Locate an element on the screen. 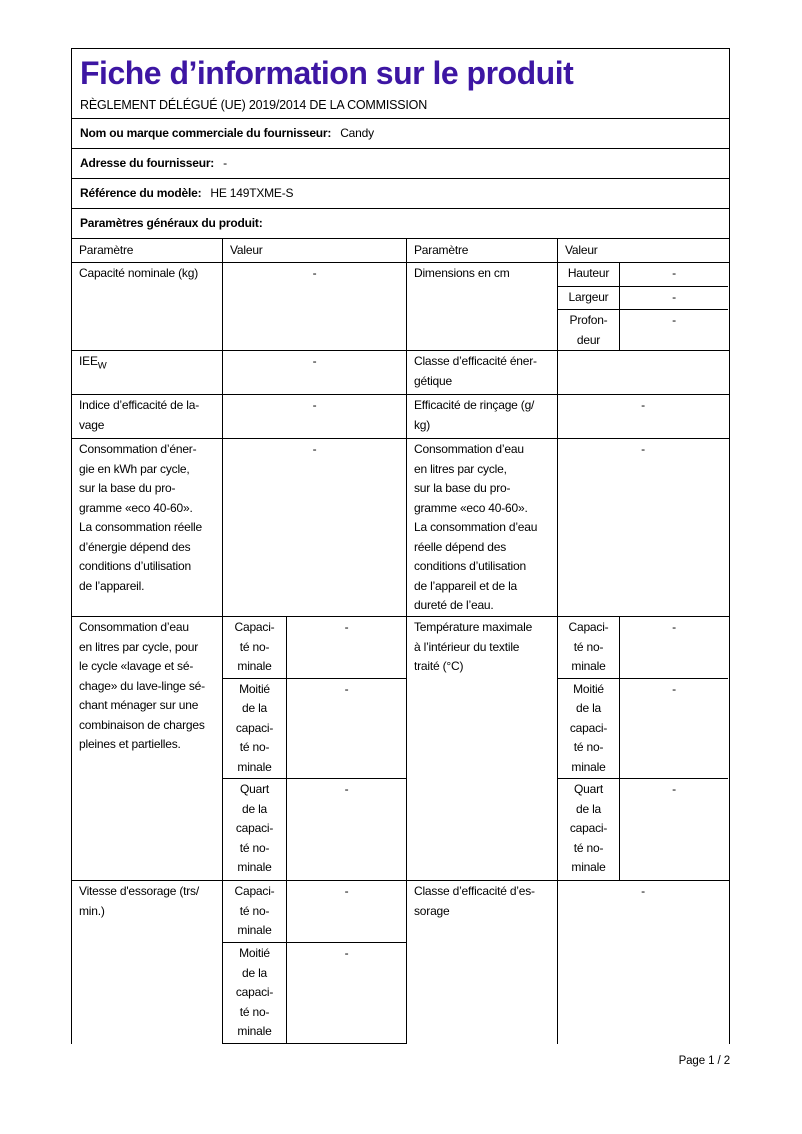  sub-row-depth: Profon- deur - is located at coordinates (643, 330).